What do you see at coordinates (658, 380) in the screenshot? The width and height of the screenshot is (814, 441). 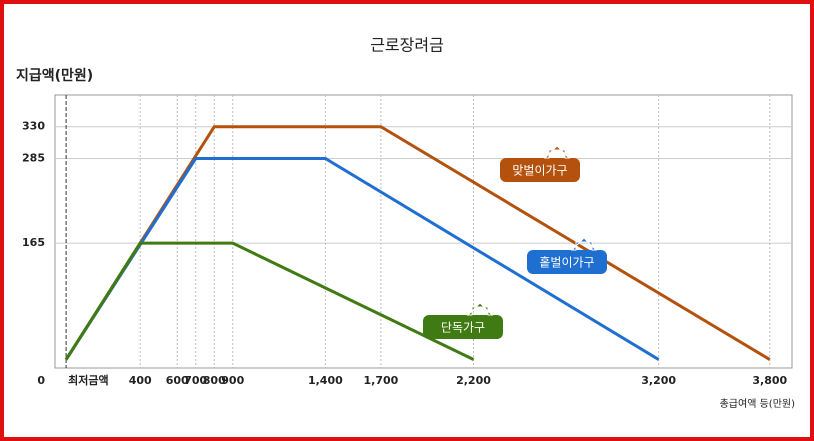 I see `x-tick-label: 3,200` at bounding box center [658, 380].